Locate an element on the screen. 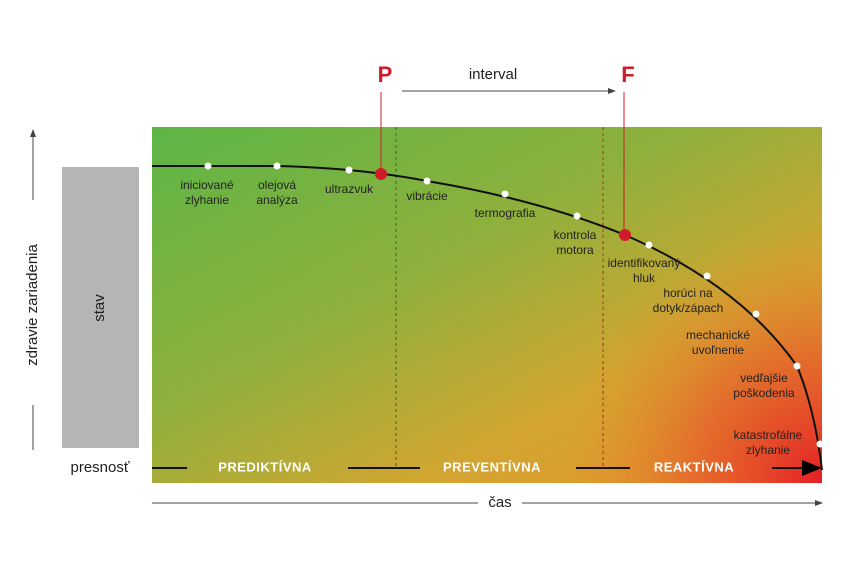 Image resolution: width=850 pixels, height=567 pixels. point-label: motora is located at coordinates (575, 250).